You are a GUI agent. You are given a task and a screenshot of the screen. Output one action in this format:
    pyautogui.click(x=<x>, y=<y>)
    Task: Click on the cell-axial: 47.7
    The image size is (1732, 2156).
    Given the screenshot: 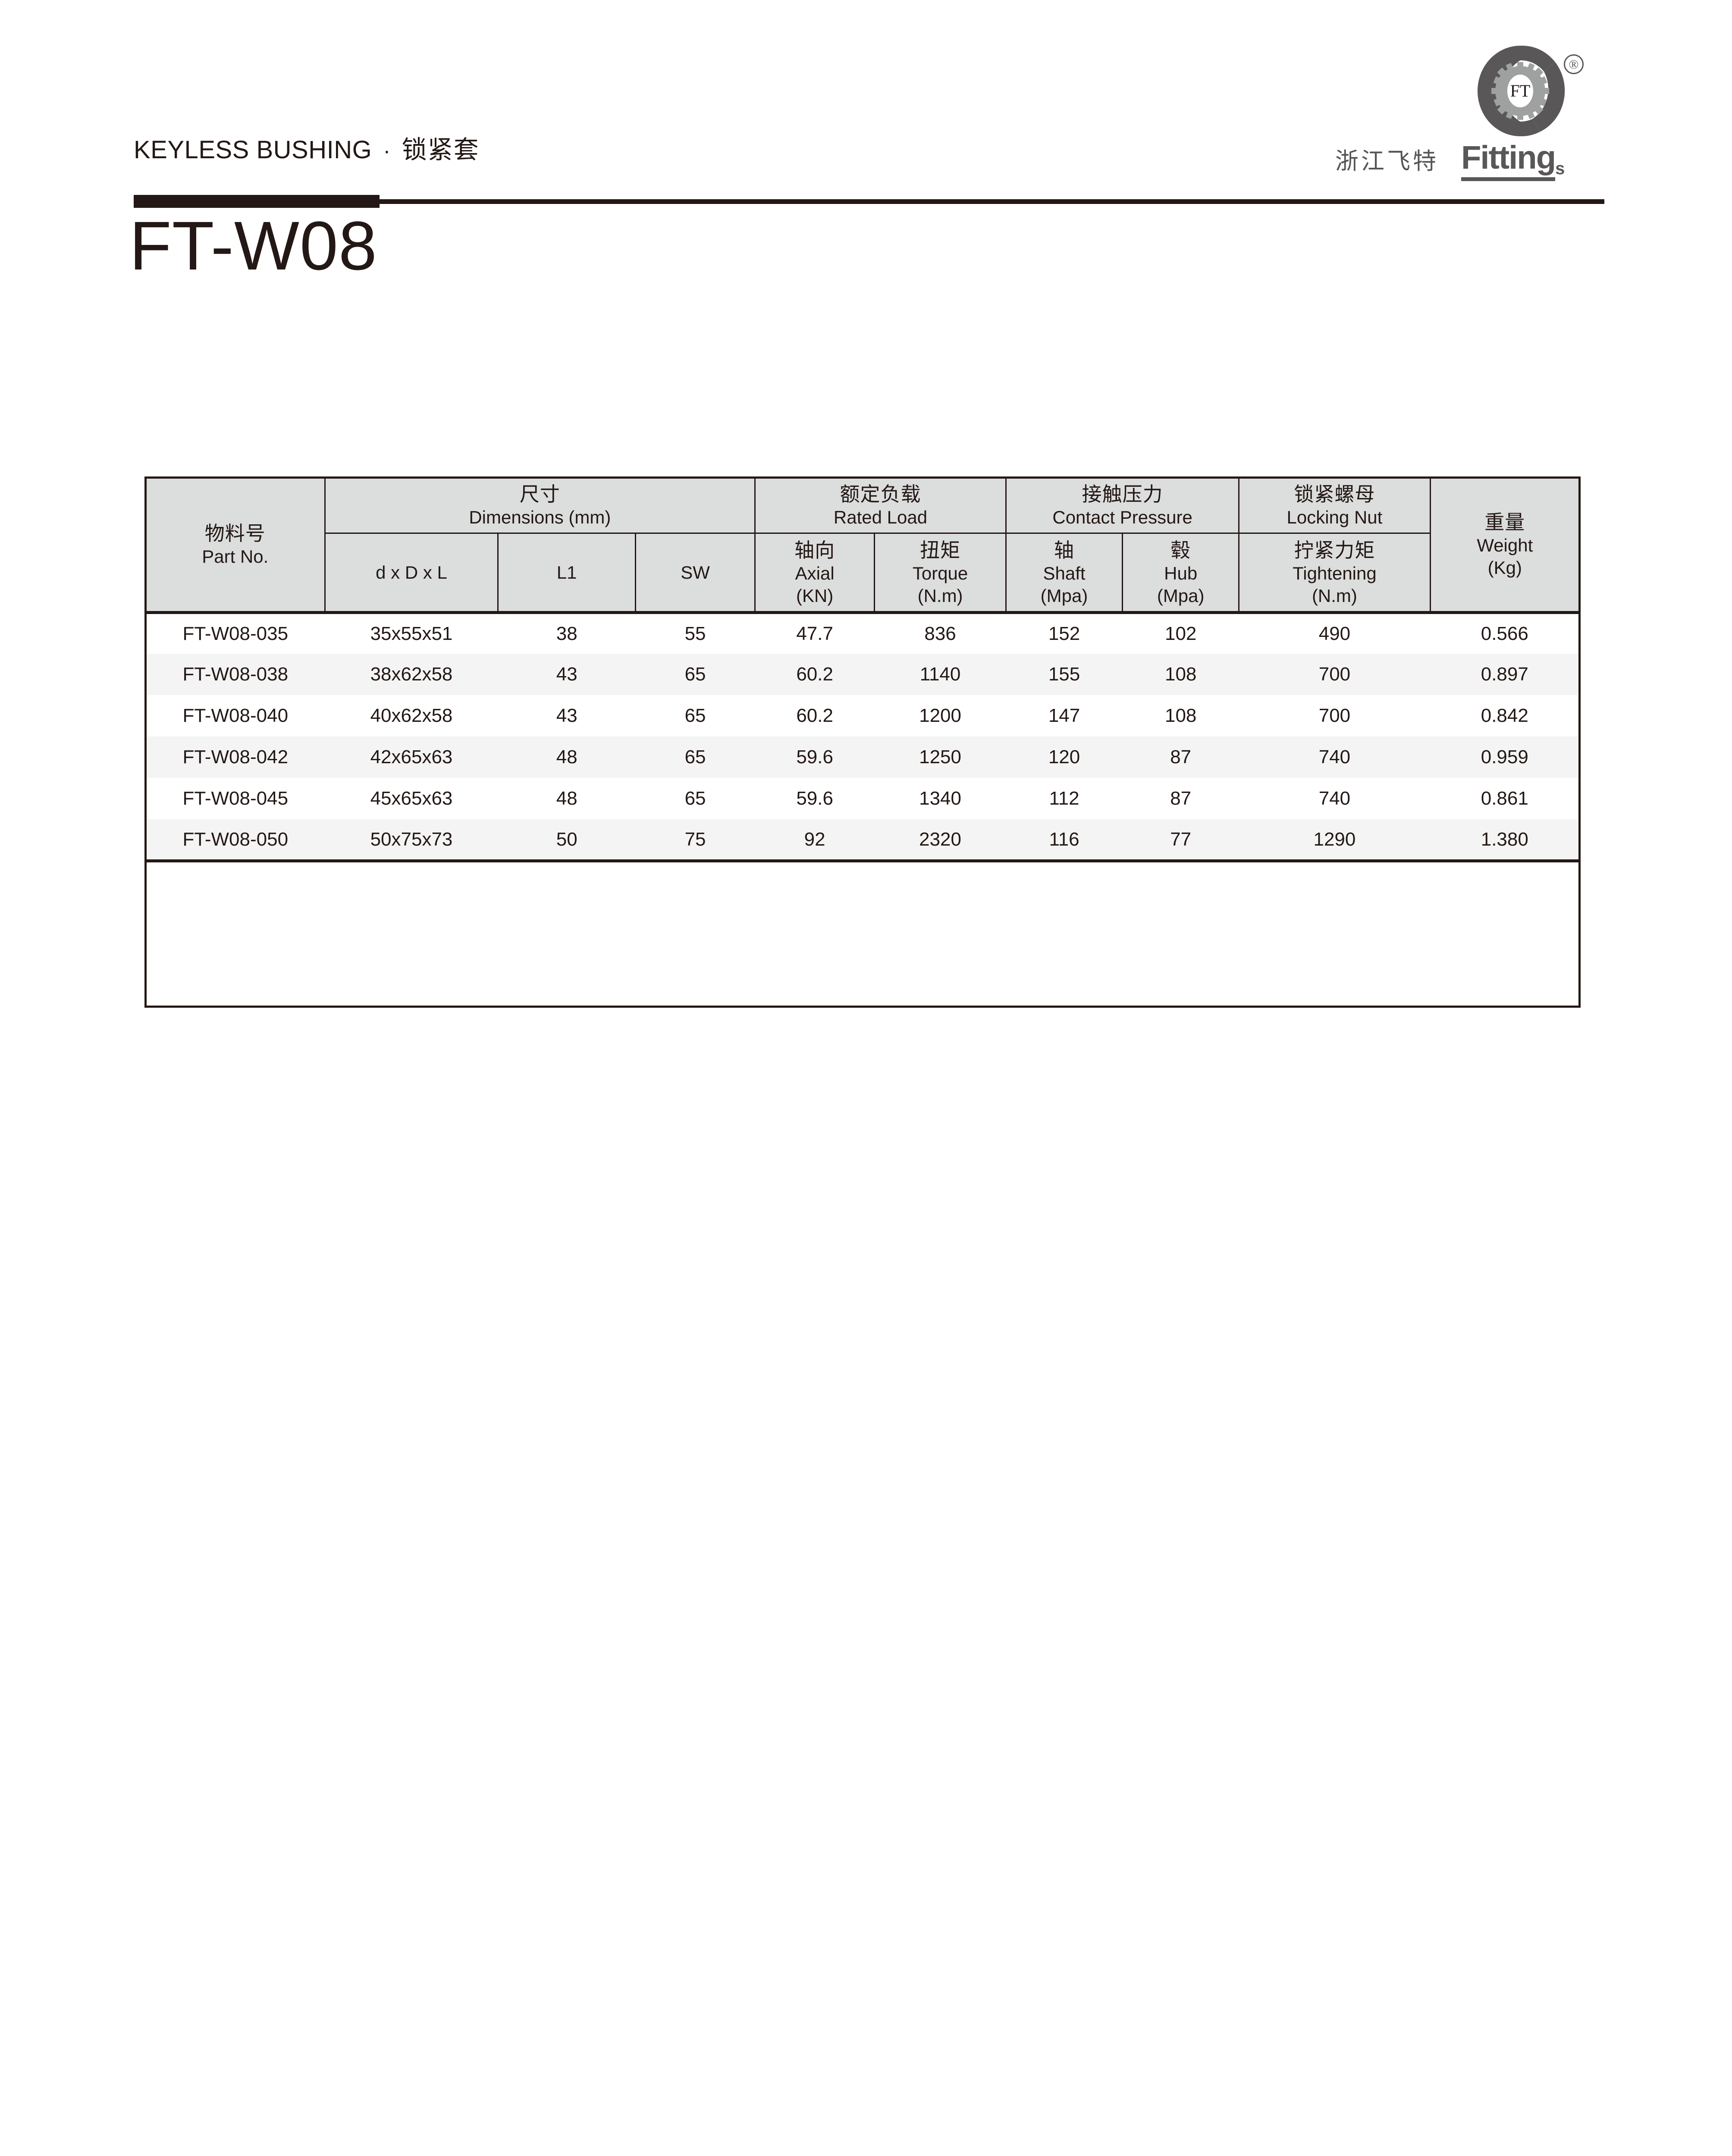 What is the action you would take?
    pyautogui.click(x=815, y=632)
    